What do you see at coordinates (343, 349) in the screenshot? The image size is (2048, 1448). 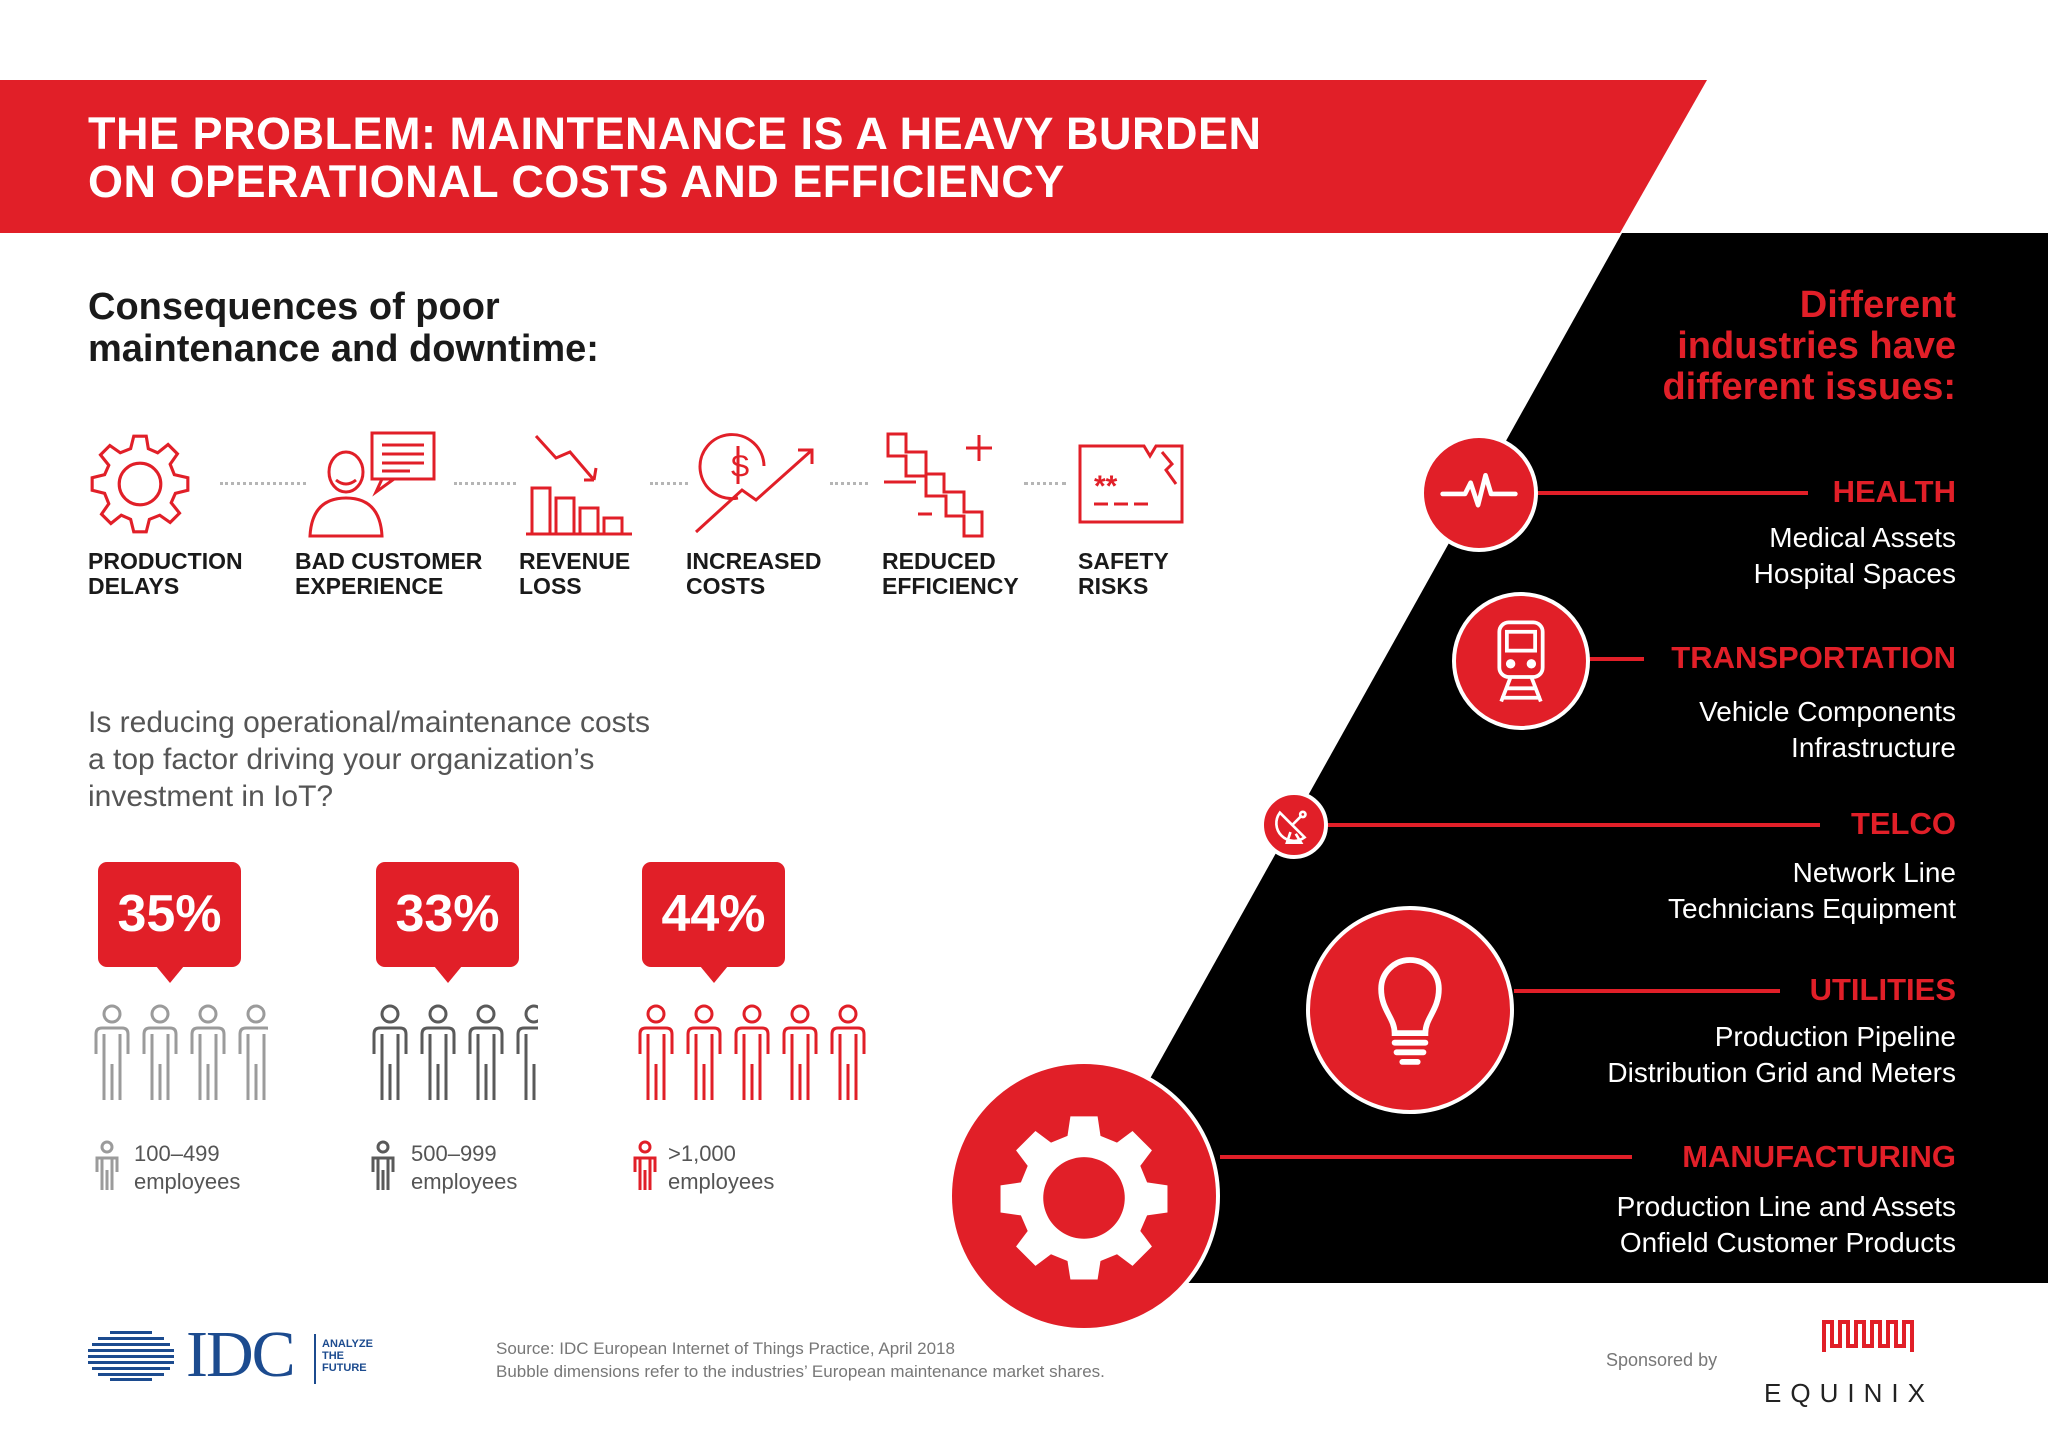 I see `consequences-heading-line-2: maintenance and downtime:` at bounding box center [343, 349].